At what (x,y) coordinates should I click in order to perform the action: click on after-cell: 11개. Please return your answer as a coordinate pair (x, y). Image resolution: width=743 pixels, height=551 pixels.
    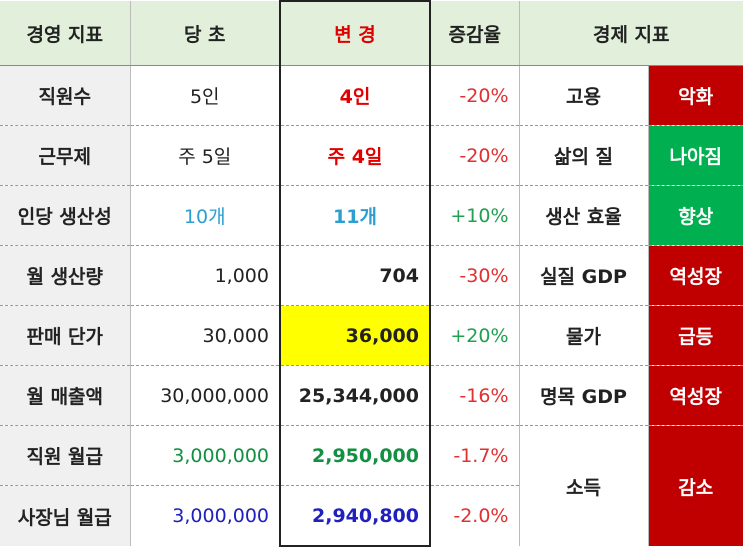
    Looking at the image, I should click on (355, 215).